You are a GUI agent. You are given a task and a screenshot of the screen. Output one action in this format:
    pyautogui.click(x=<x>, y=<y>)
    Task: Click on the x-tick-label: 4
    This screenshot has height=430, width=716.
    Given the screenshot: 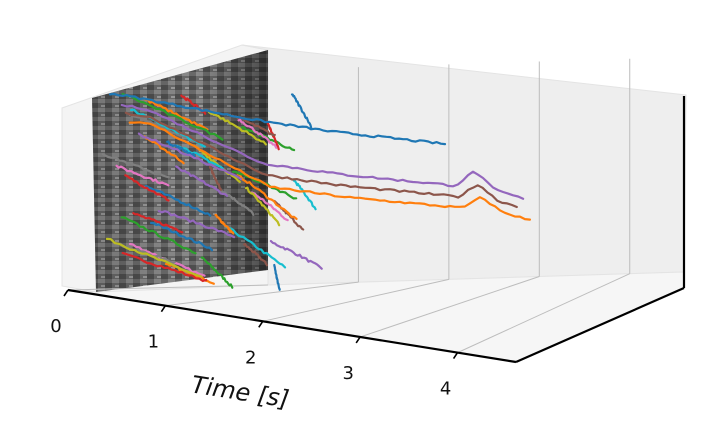 What is the action you would take?
    pyautogui.click(x=445, y=389)
    